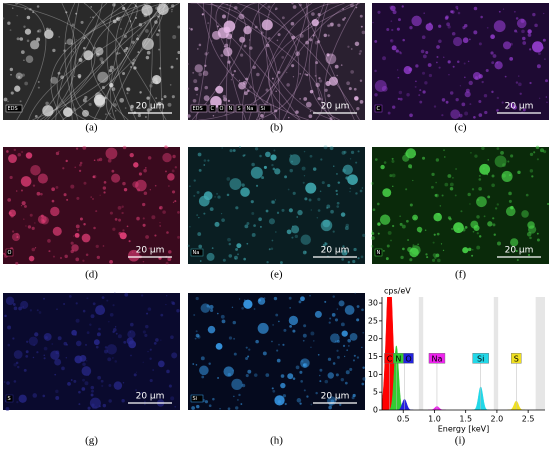 This screenshot has width=550, height=450. I want to click on panel-label: (a), so click(91, 128).